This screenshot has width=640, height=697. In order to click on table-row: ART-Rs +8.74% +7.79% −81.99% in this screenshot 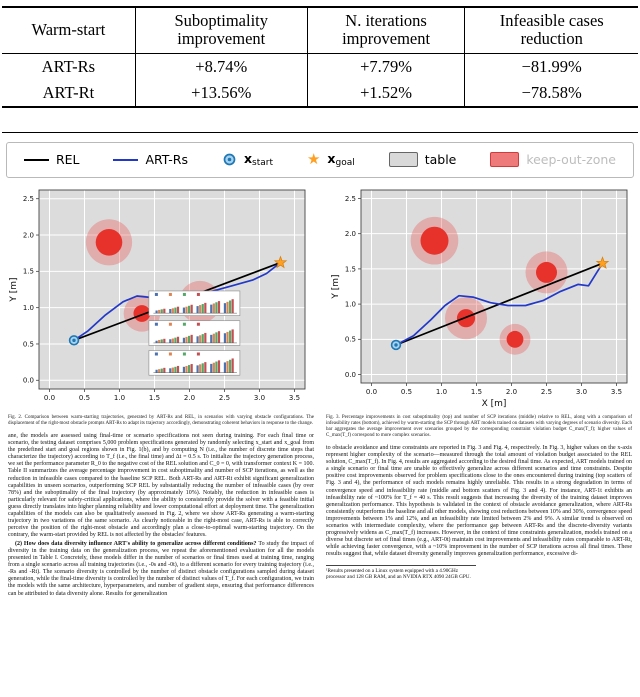, I will do `click(320, 66)`.